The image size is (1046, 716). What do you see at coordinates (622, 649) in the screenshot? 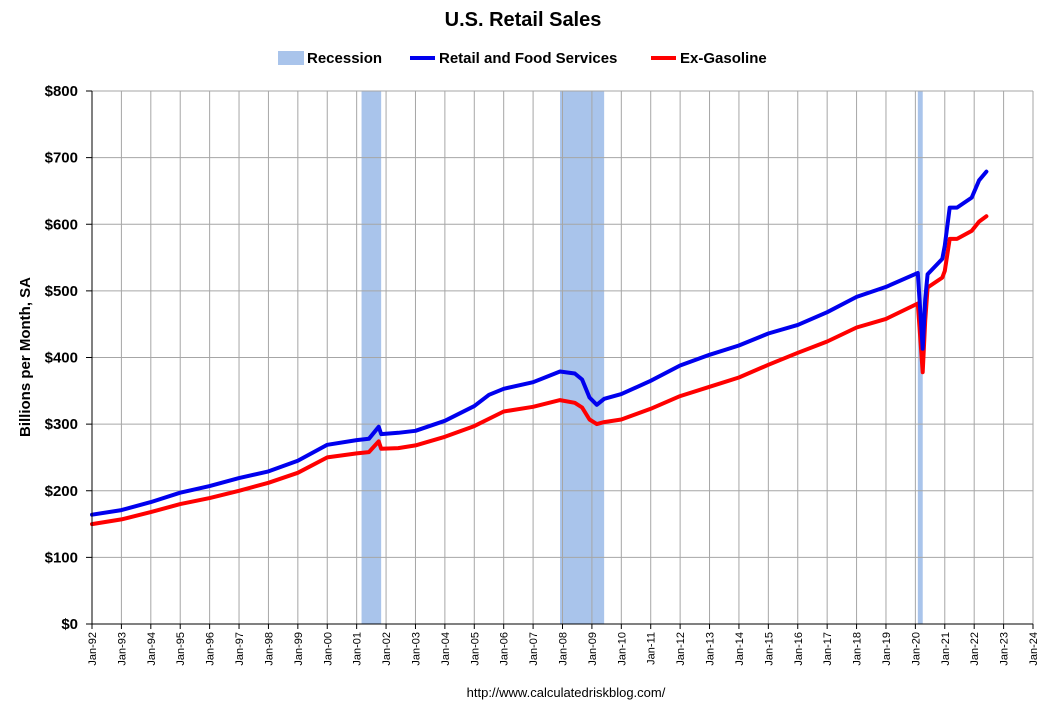
I see `x-tick-label: Jan-10` at bounding box center [622, 649].